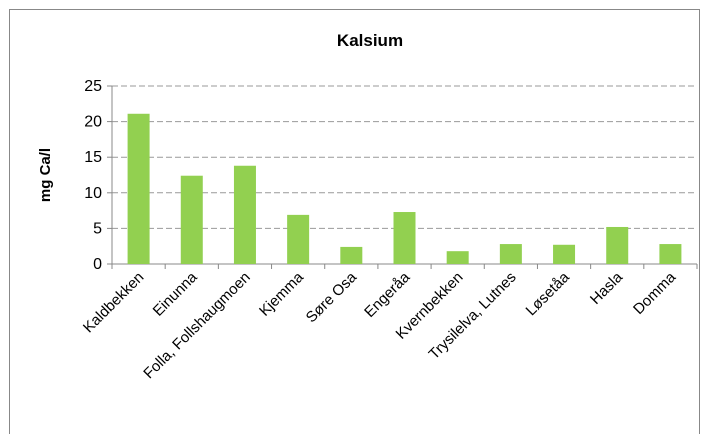 The width and height of the screenshot is (708, 439). Describe the element at coordinates (93, 86) in the screenshot. I see `y-tick-label: 25` at that location.